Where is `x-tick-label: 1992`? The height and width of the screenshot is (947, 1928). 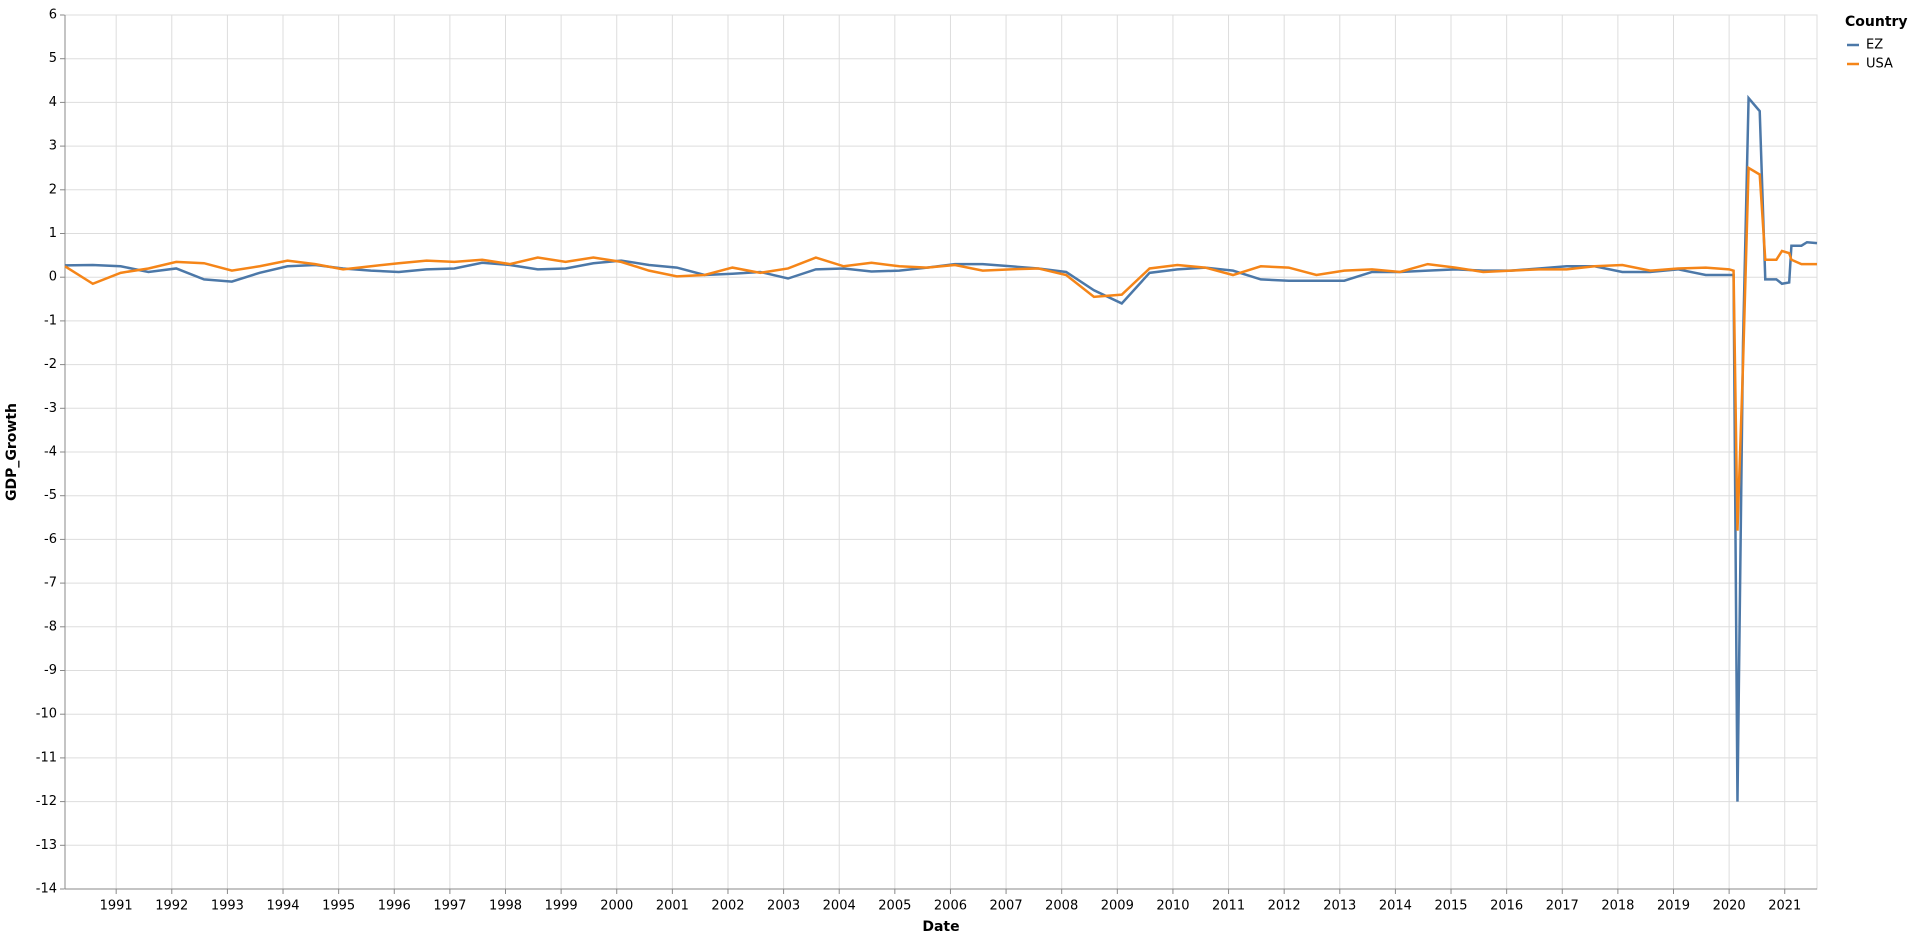 x-tick-label: 1992 is located at coordinates (171, 906).